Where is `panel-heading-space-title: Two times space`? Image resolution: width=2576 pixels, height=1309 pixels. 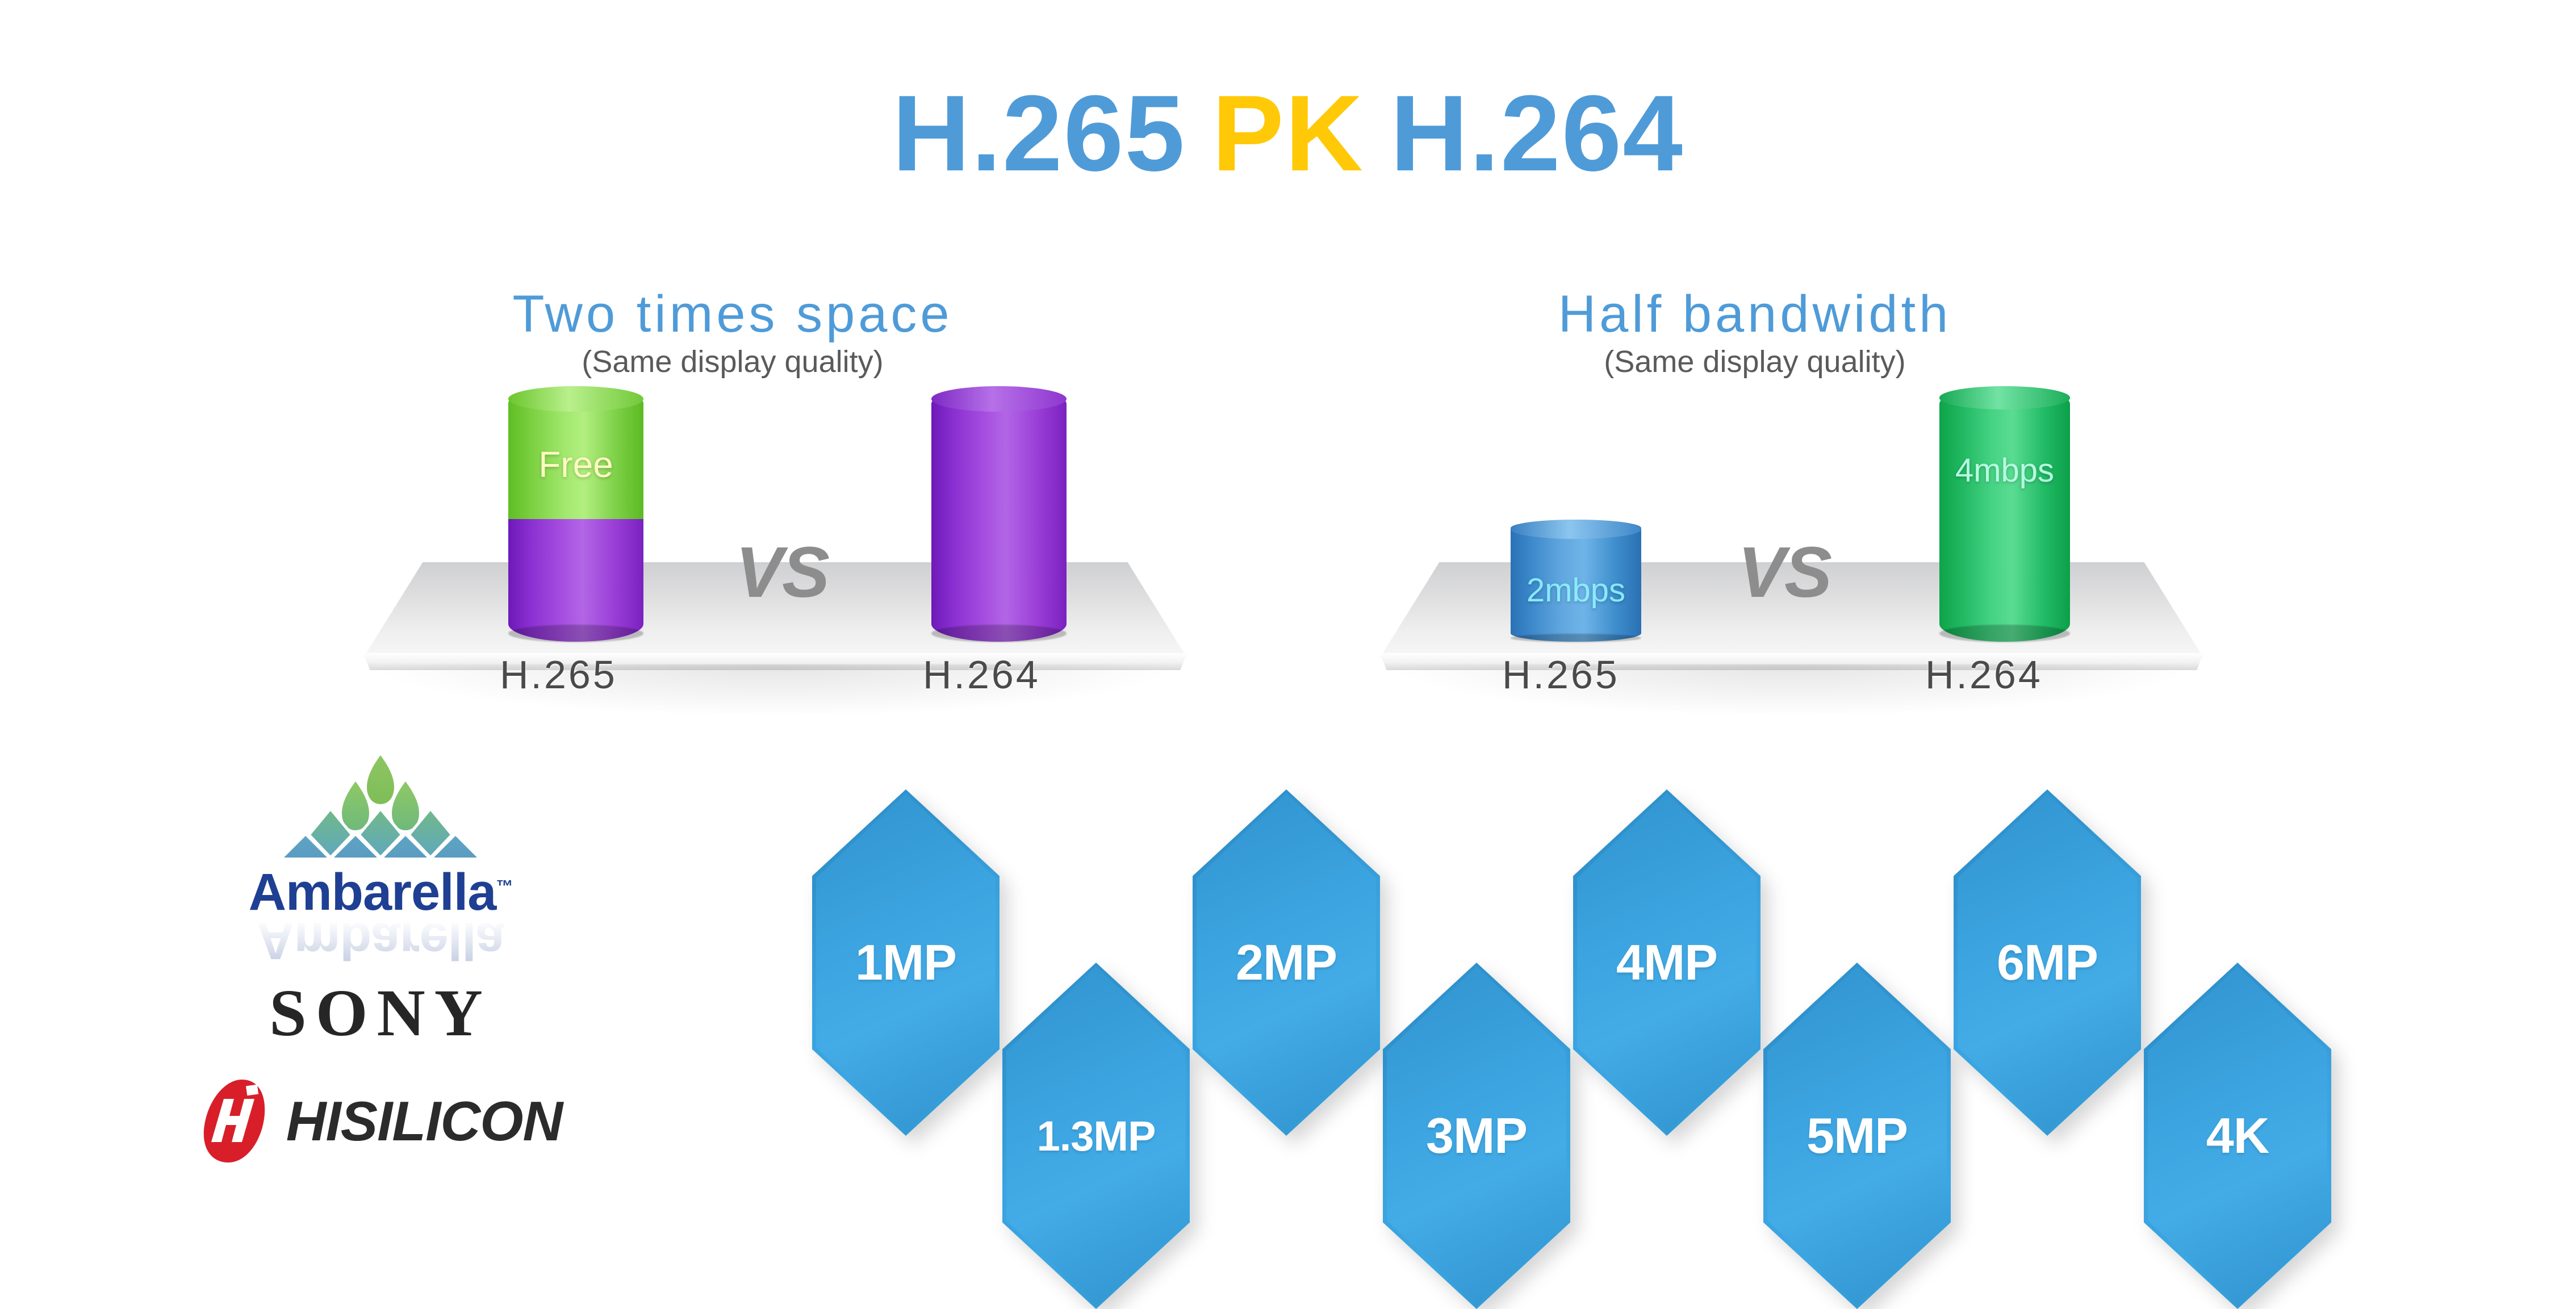 panel-heading-space-title: Two times space is located at coordinates (732, 314).